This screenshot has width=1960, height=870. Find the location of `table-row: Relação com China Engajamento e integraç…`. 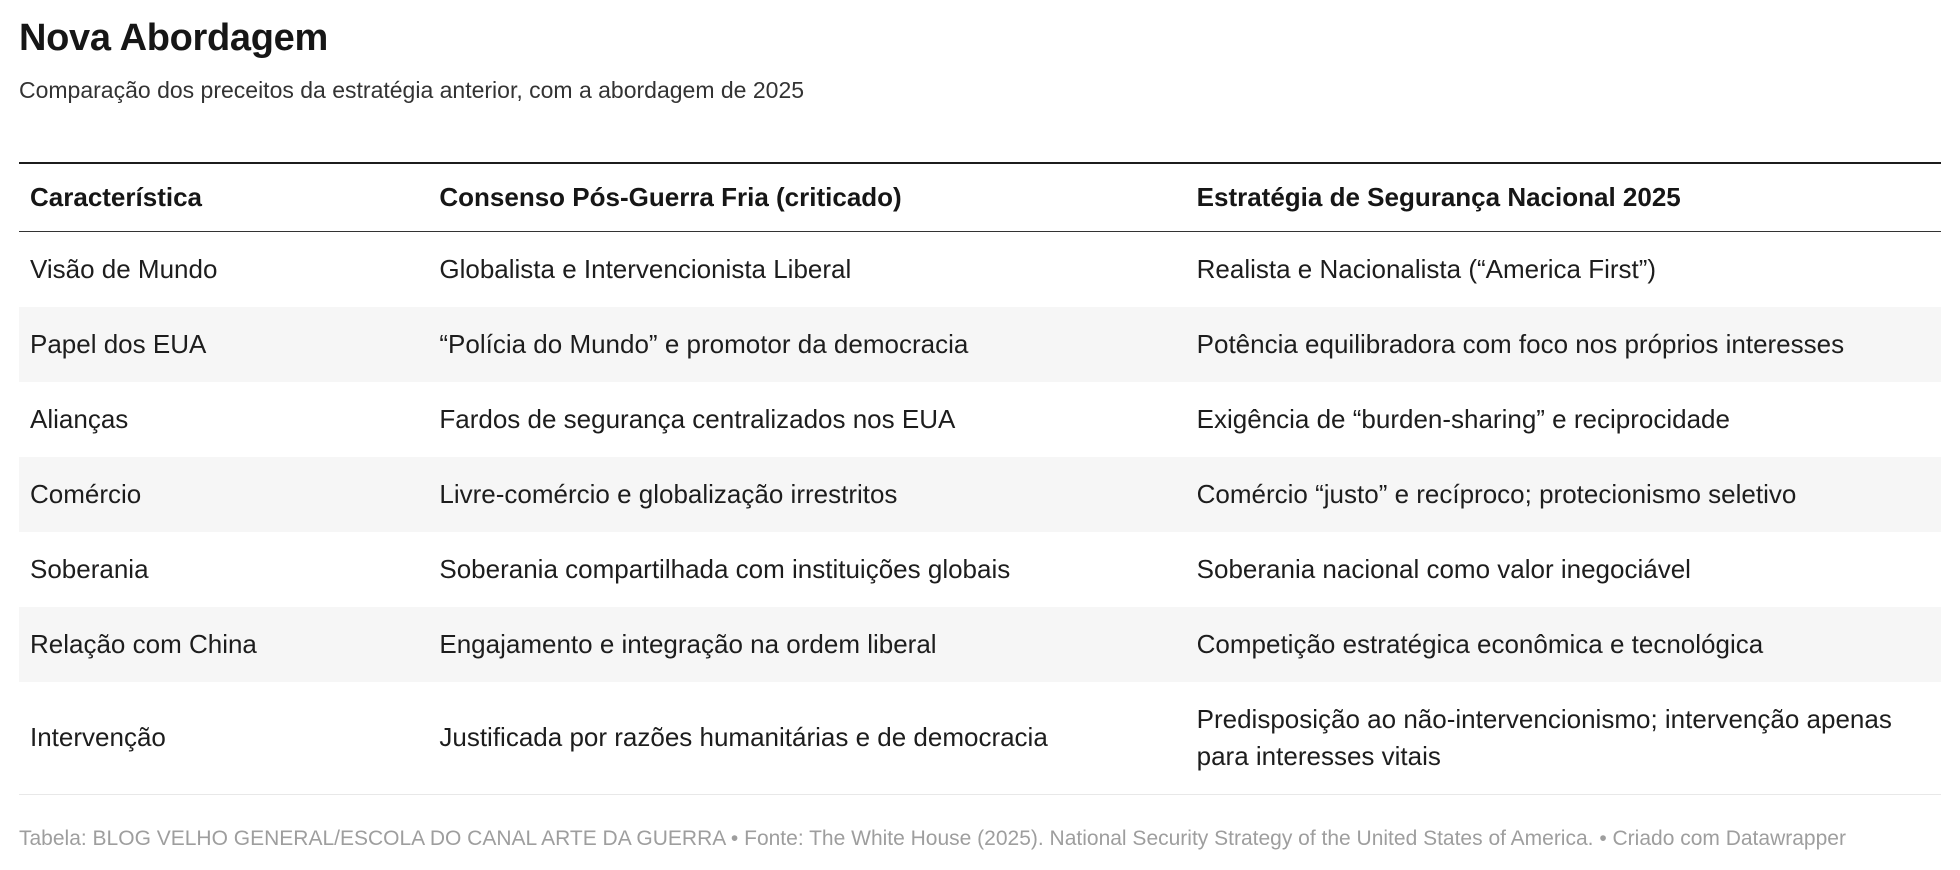

table-row: Relação com China Engajamento e integraç… is located at coordinates (980, 644).